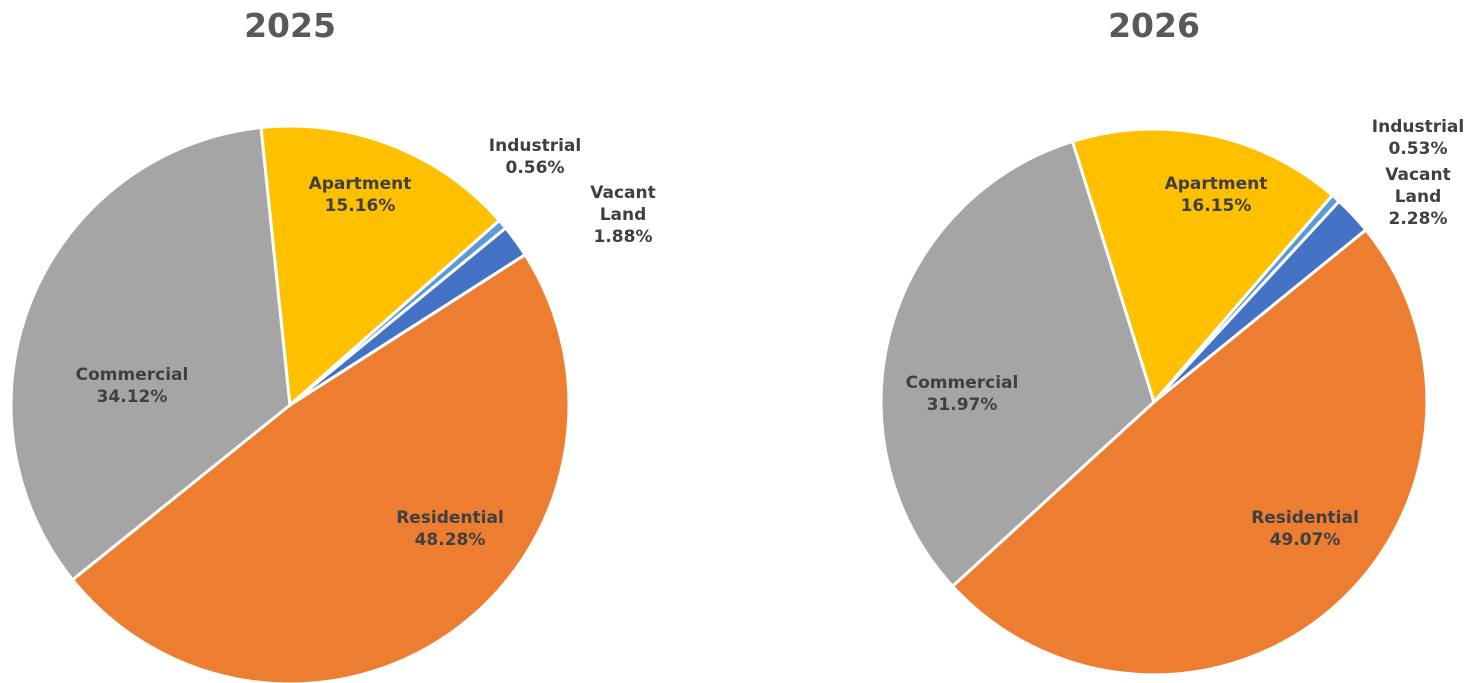 The height and width of the screenshot is (683, 1482). Describe the element at coordinates (962, 405) in the screenshot. I see `slice-value: 31.97%` at that location.